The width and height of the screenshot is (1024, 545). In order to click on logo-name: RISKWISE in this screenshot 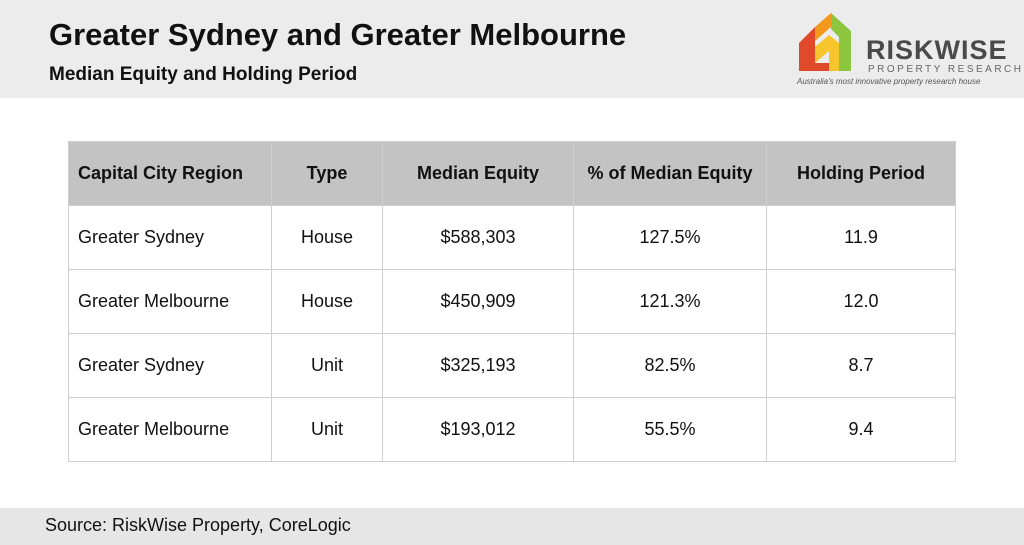, I will do `click(937, 50)`.